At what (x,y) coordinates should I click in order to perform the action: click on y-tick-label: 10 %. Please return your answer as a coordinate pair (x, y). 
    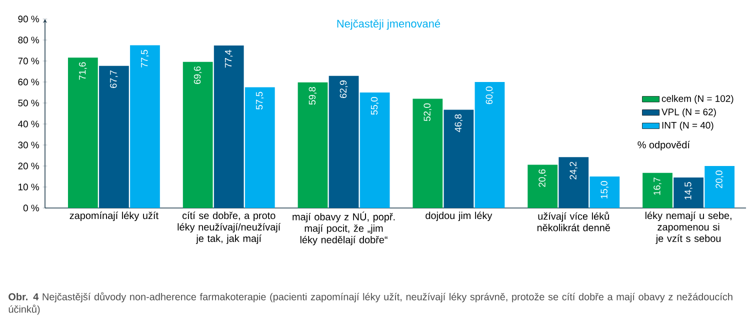
    Looking at the image, I should click on (29, 187).